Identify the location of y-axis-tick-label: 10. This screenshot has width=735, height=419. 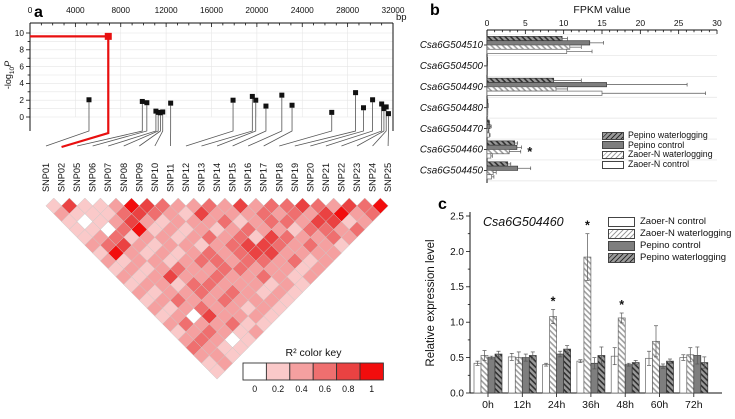
(20, 33).